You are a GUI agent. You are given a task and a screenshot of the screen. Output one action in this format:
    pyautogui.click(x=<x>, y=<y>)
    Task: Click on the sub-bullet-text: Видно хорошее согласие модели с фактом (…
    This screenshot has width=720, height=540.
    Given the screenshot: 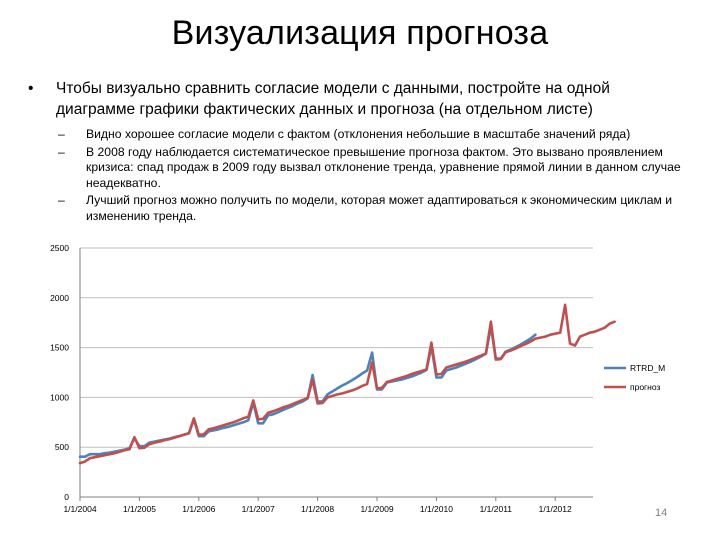 What is the action you would take?
    pyautogui.click(x=358, y=134)
    